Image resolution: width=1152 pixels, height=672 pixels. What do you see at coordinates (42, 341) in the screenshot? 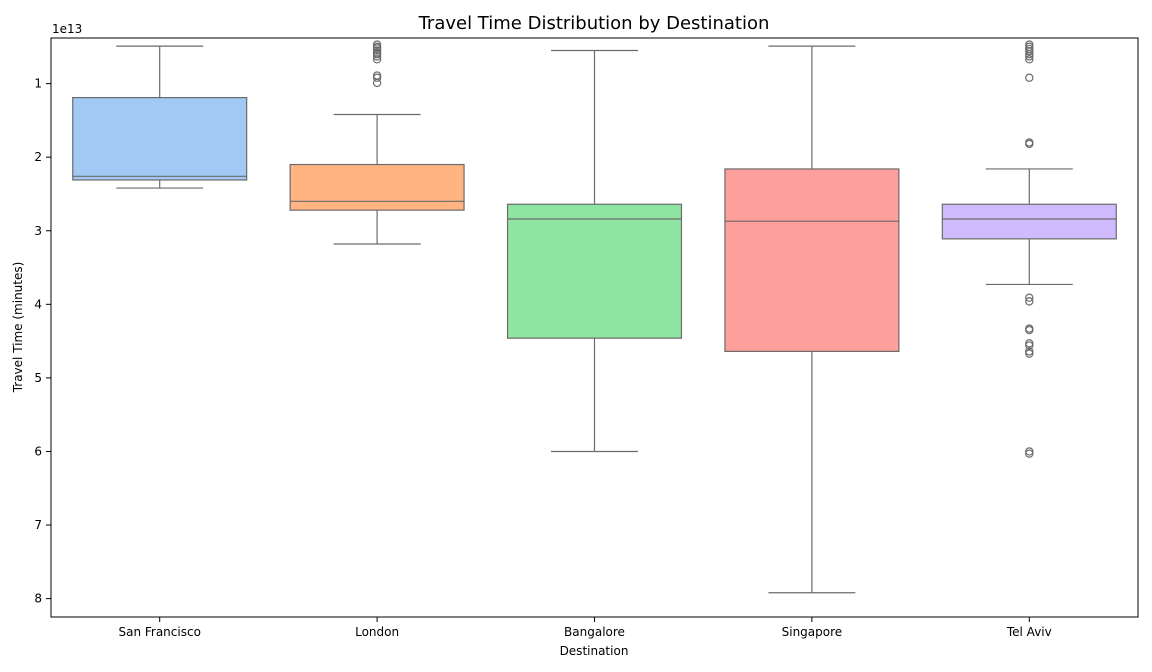
I see `y-axis-ticks: 1 2 3 4 5 6 7 8` at bounding box center [42, 341].